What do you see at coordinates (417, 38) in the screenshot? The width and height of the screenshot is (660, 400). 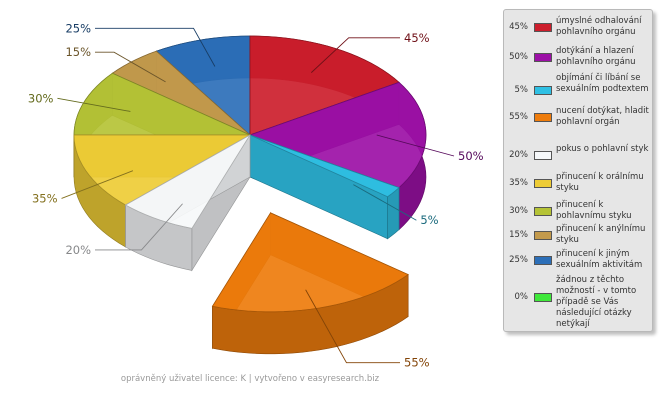 I see `slice-percent-label: 45%` at bounding box center [417, 38].